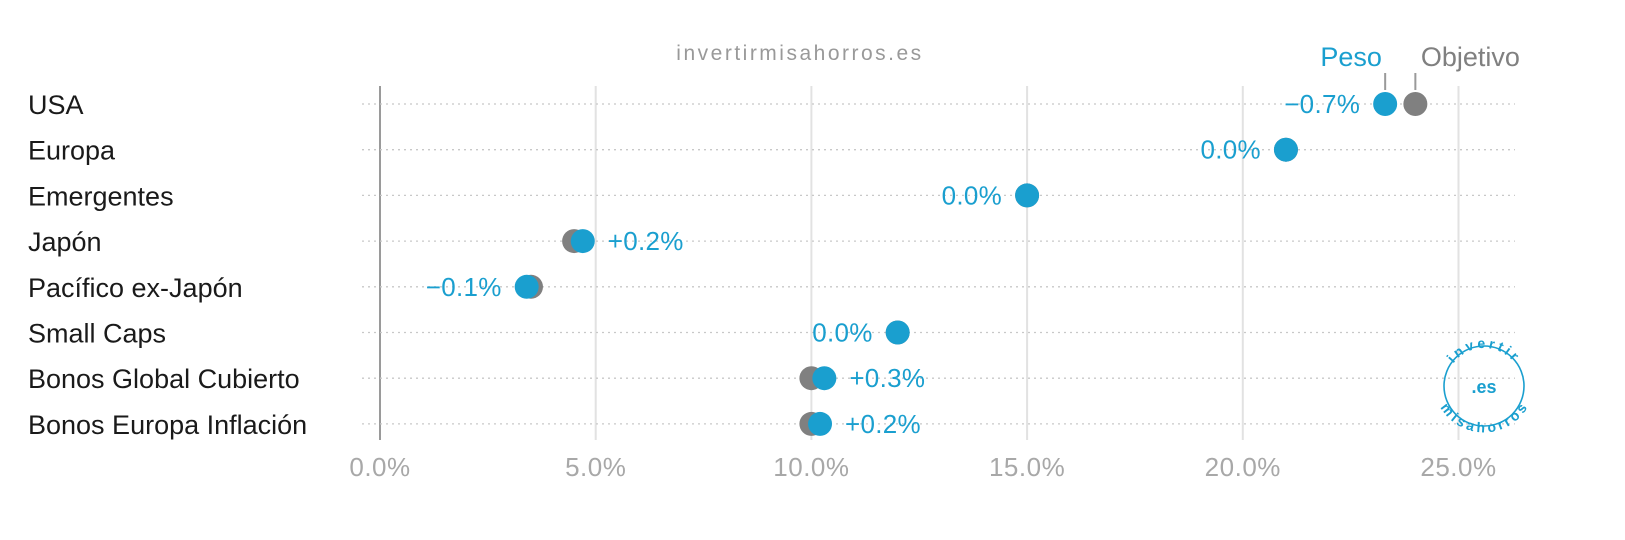 Image resolution: width=1625 pixels, height=540 pixels. Describe the element at coordinates (1415, 104) in the screenshot. I see `objetivo-dot` at that location.